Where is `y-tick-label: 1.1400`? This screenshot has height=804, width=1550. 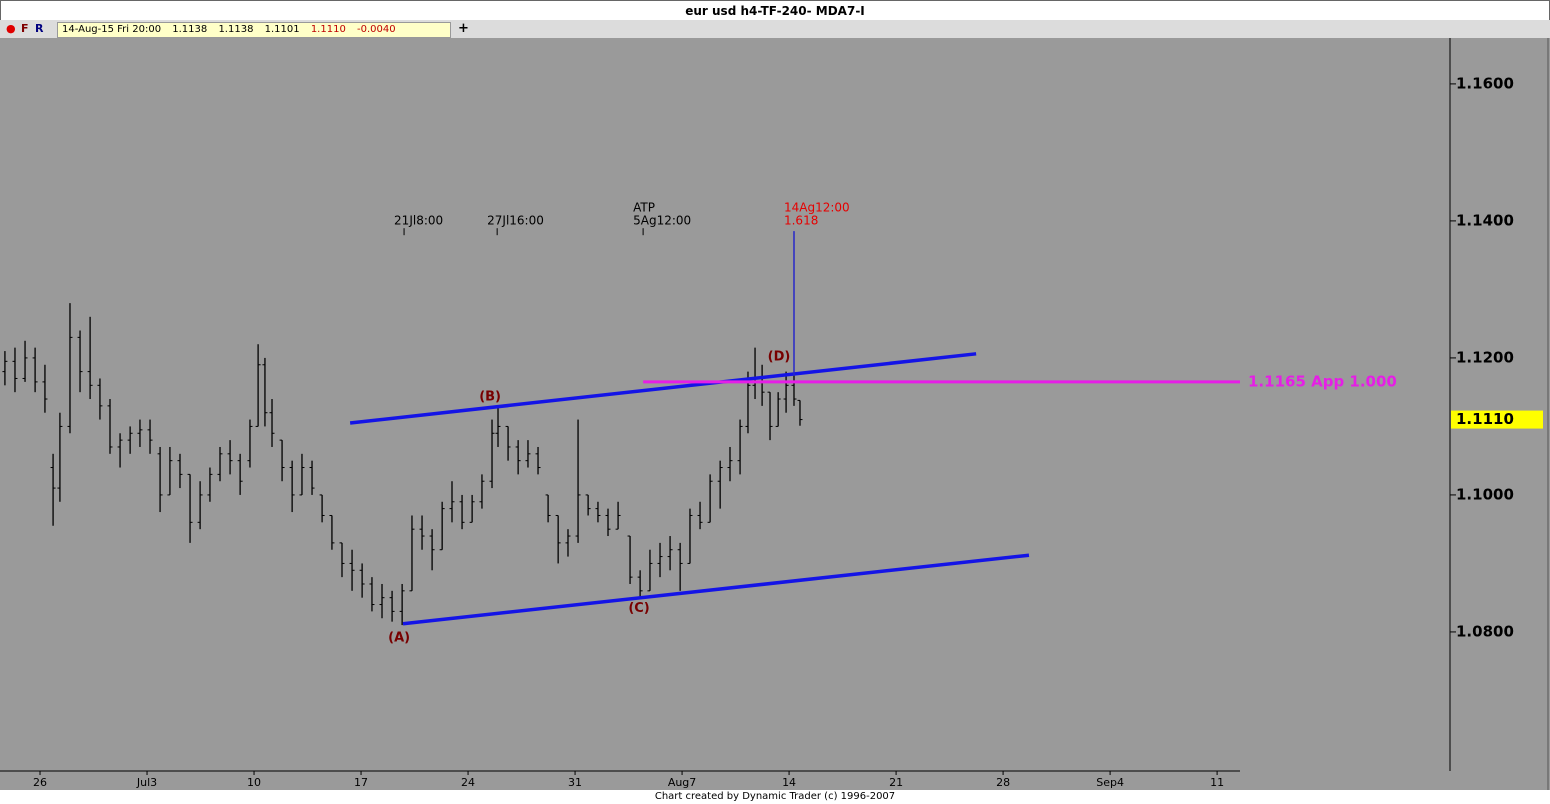 y-tick-label: 1.1400 is located at coordinates (1485, 220).